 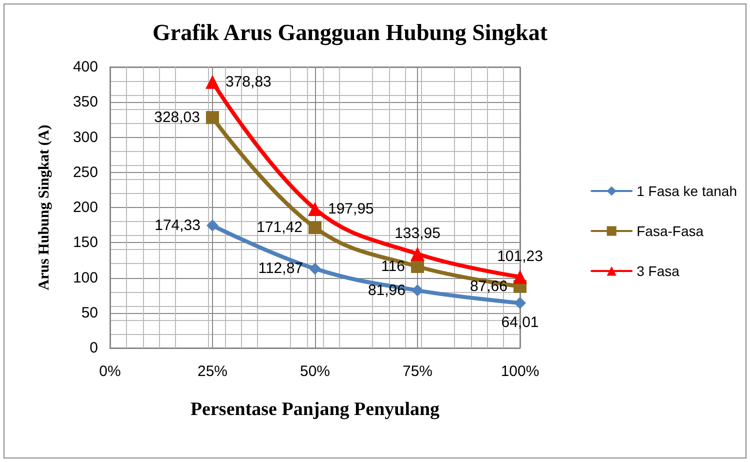 I want to click on legend-label: 3 Fasa, so click(x=658, y=271).